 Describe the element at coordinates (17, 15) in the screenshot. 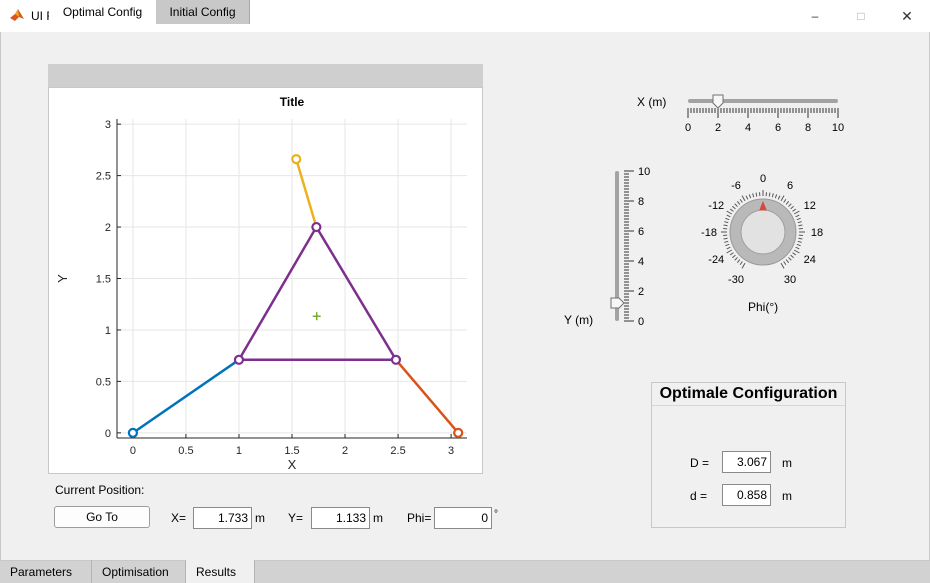

I see `matlab-icon` at that location.